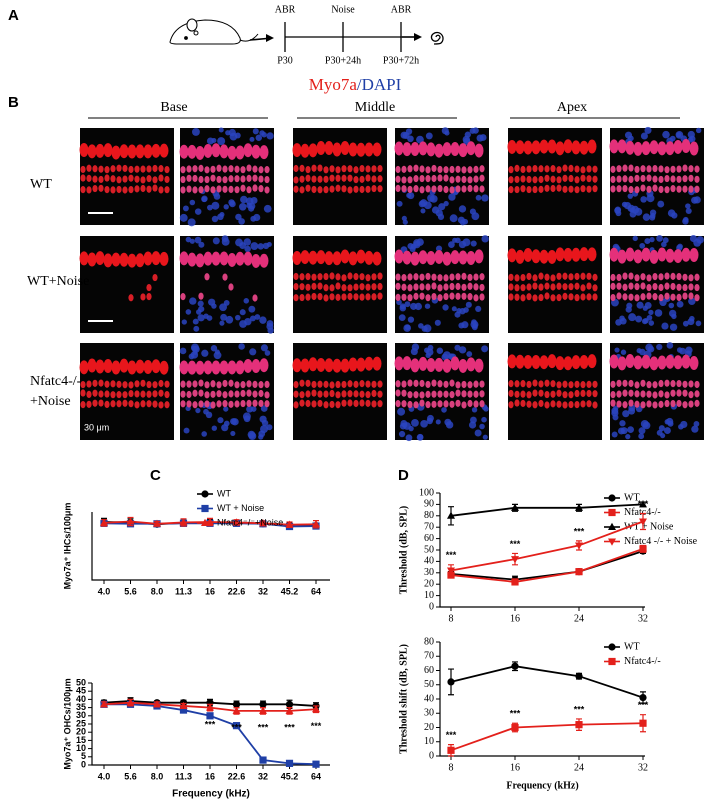 The image size is (709, 803). I want to click on y-tick-label: 100, so click(426, 492).